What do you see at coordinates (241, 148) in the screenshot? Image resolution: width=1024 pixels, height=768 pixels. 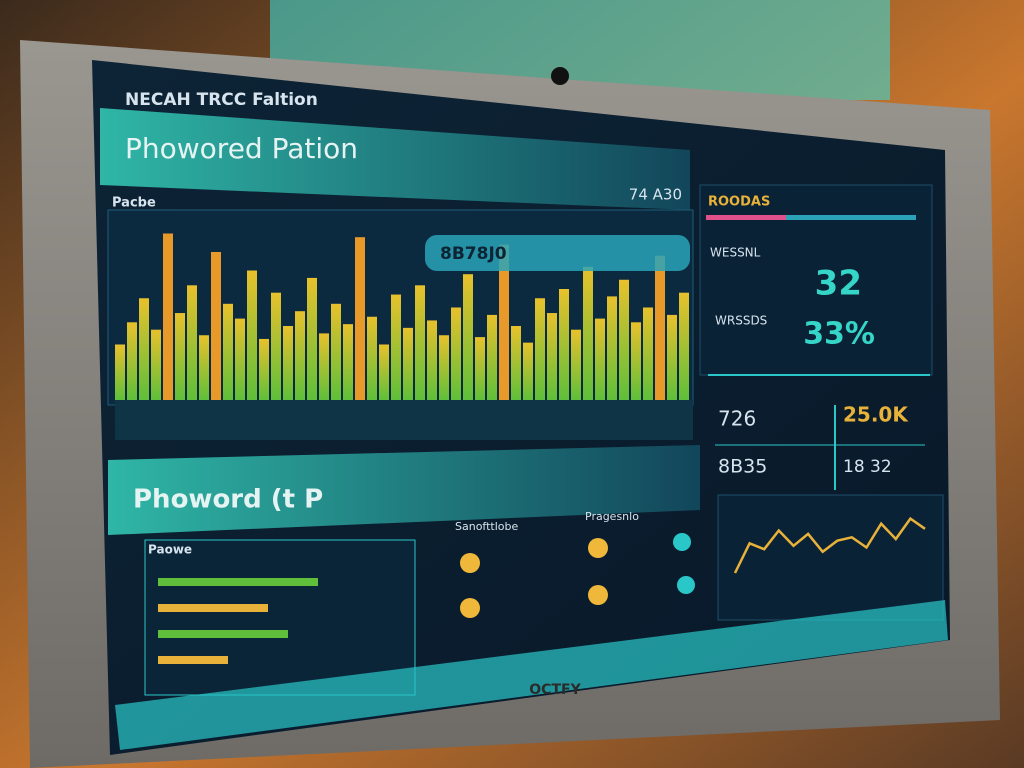 I see `title: Phowored Pation` at bounding box center [241, 148].